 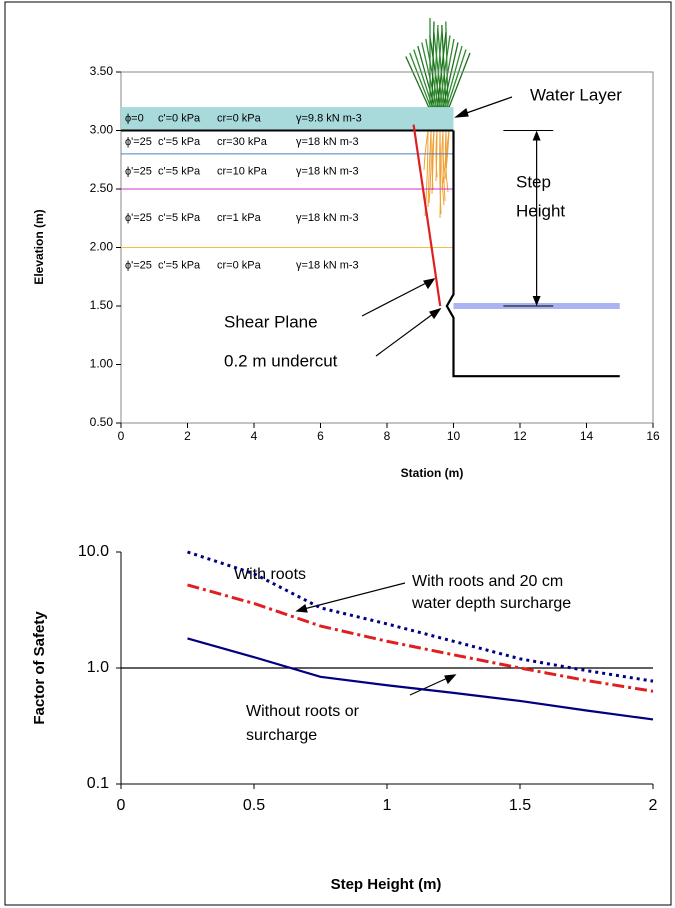 What do you see at coordinates (520, 805) in the screenshot?
I see `x-tick-label: 1.5` at bounding box center [520, 805].